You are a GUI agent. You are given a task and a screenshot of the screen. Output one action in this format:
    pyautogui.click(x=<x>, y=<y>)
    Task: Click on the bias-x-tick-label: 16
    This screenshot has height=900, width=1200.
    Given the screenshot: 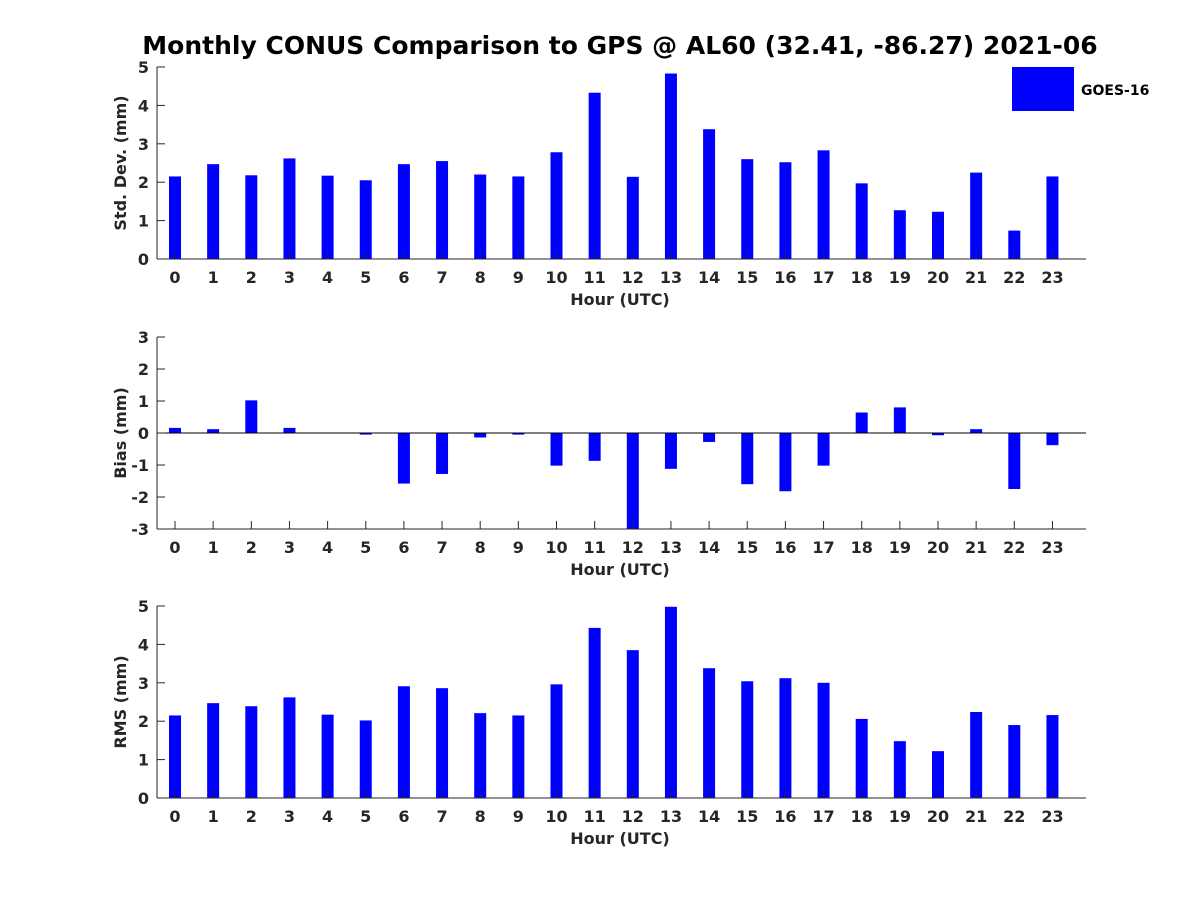 What is the action you would take?
    pyautogui.click(x=785, y=547)
    